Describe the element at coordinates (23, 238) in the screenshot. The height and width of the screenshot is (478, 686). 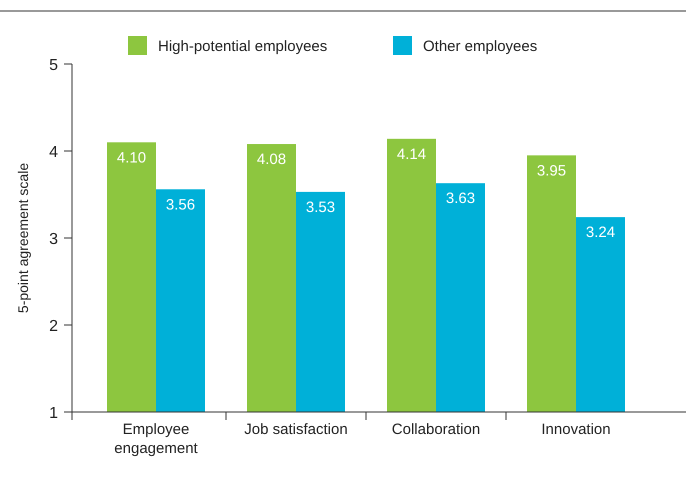
I see `y-axis-title: 5-point agreement scale` at that location.